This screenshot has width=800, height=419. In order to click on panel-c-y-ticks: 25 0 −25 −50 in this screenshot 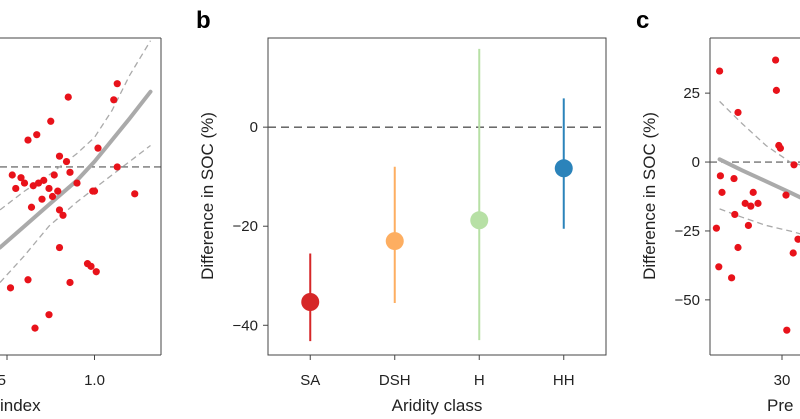, I will do `click(692, 197)`.